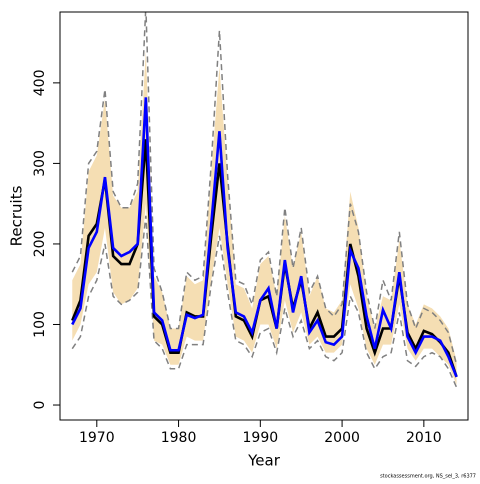 The image size is (480, 484). Describe the element at coordinates (40, 244) in the screenshot. I see `y-tick-label: 200` at that location.